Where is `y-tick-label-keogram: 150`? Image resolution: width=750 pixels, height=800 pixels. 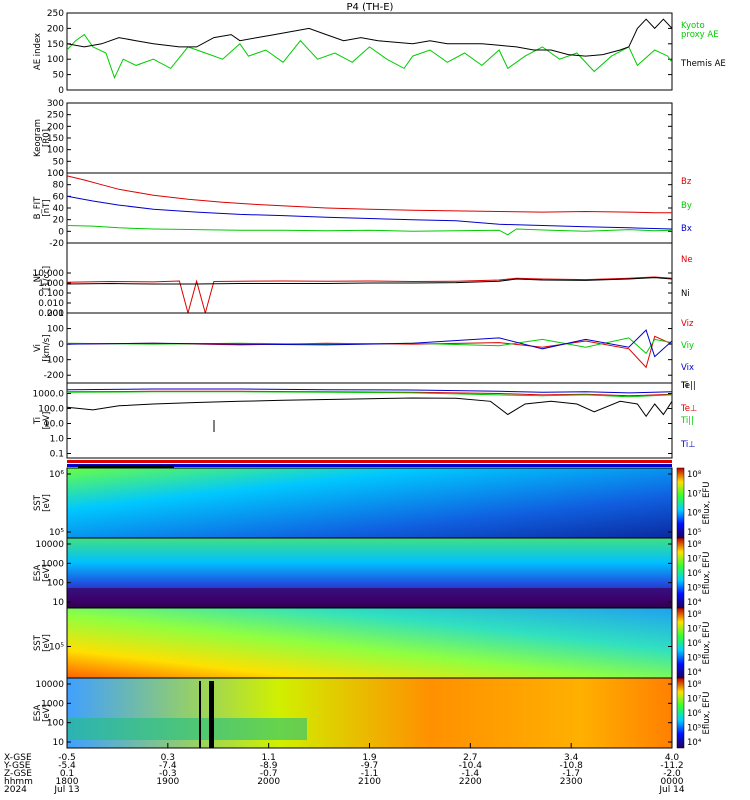
y-tick-label-keogram: 150 is located at coordinates (55, 139).